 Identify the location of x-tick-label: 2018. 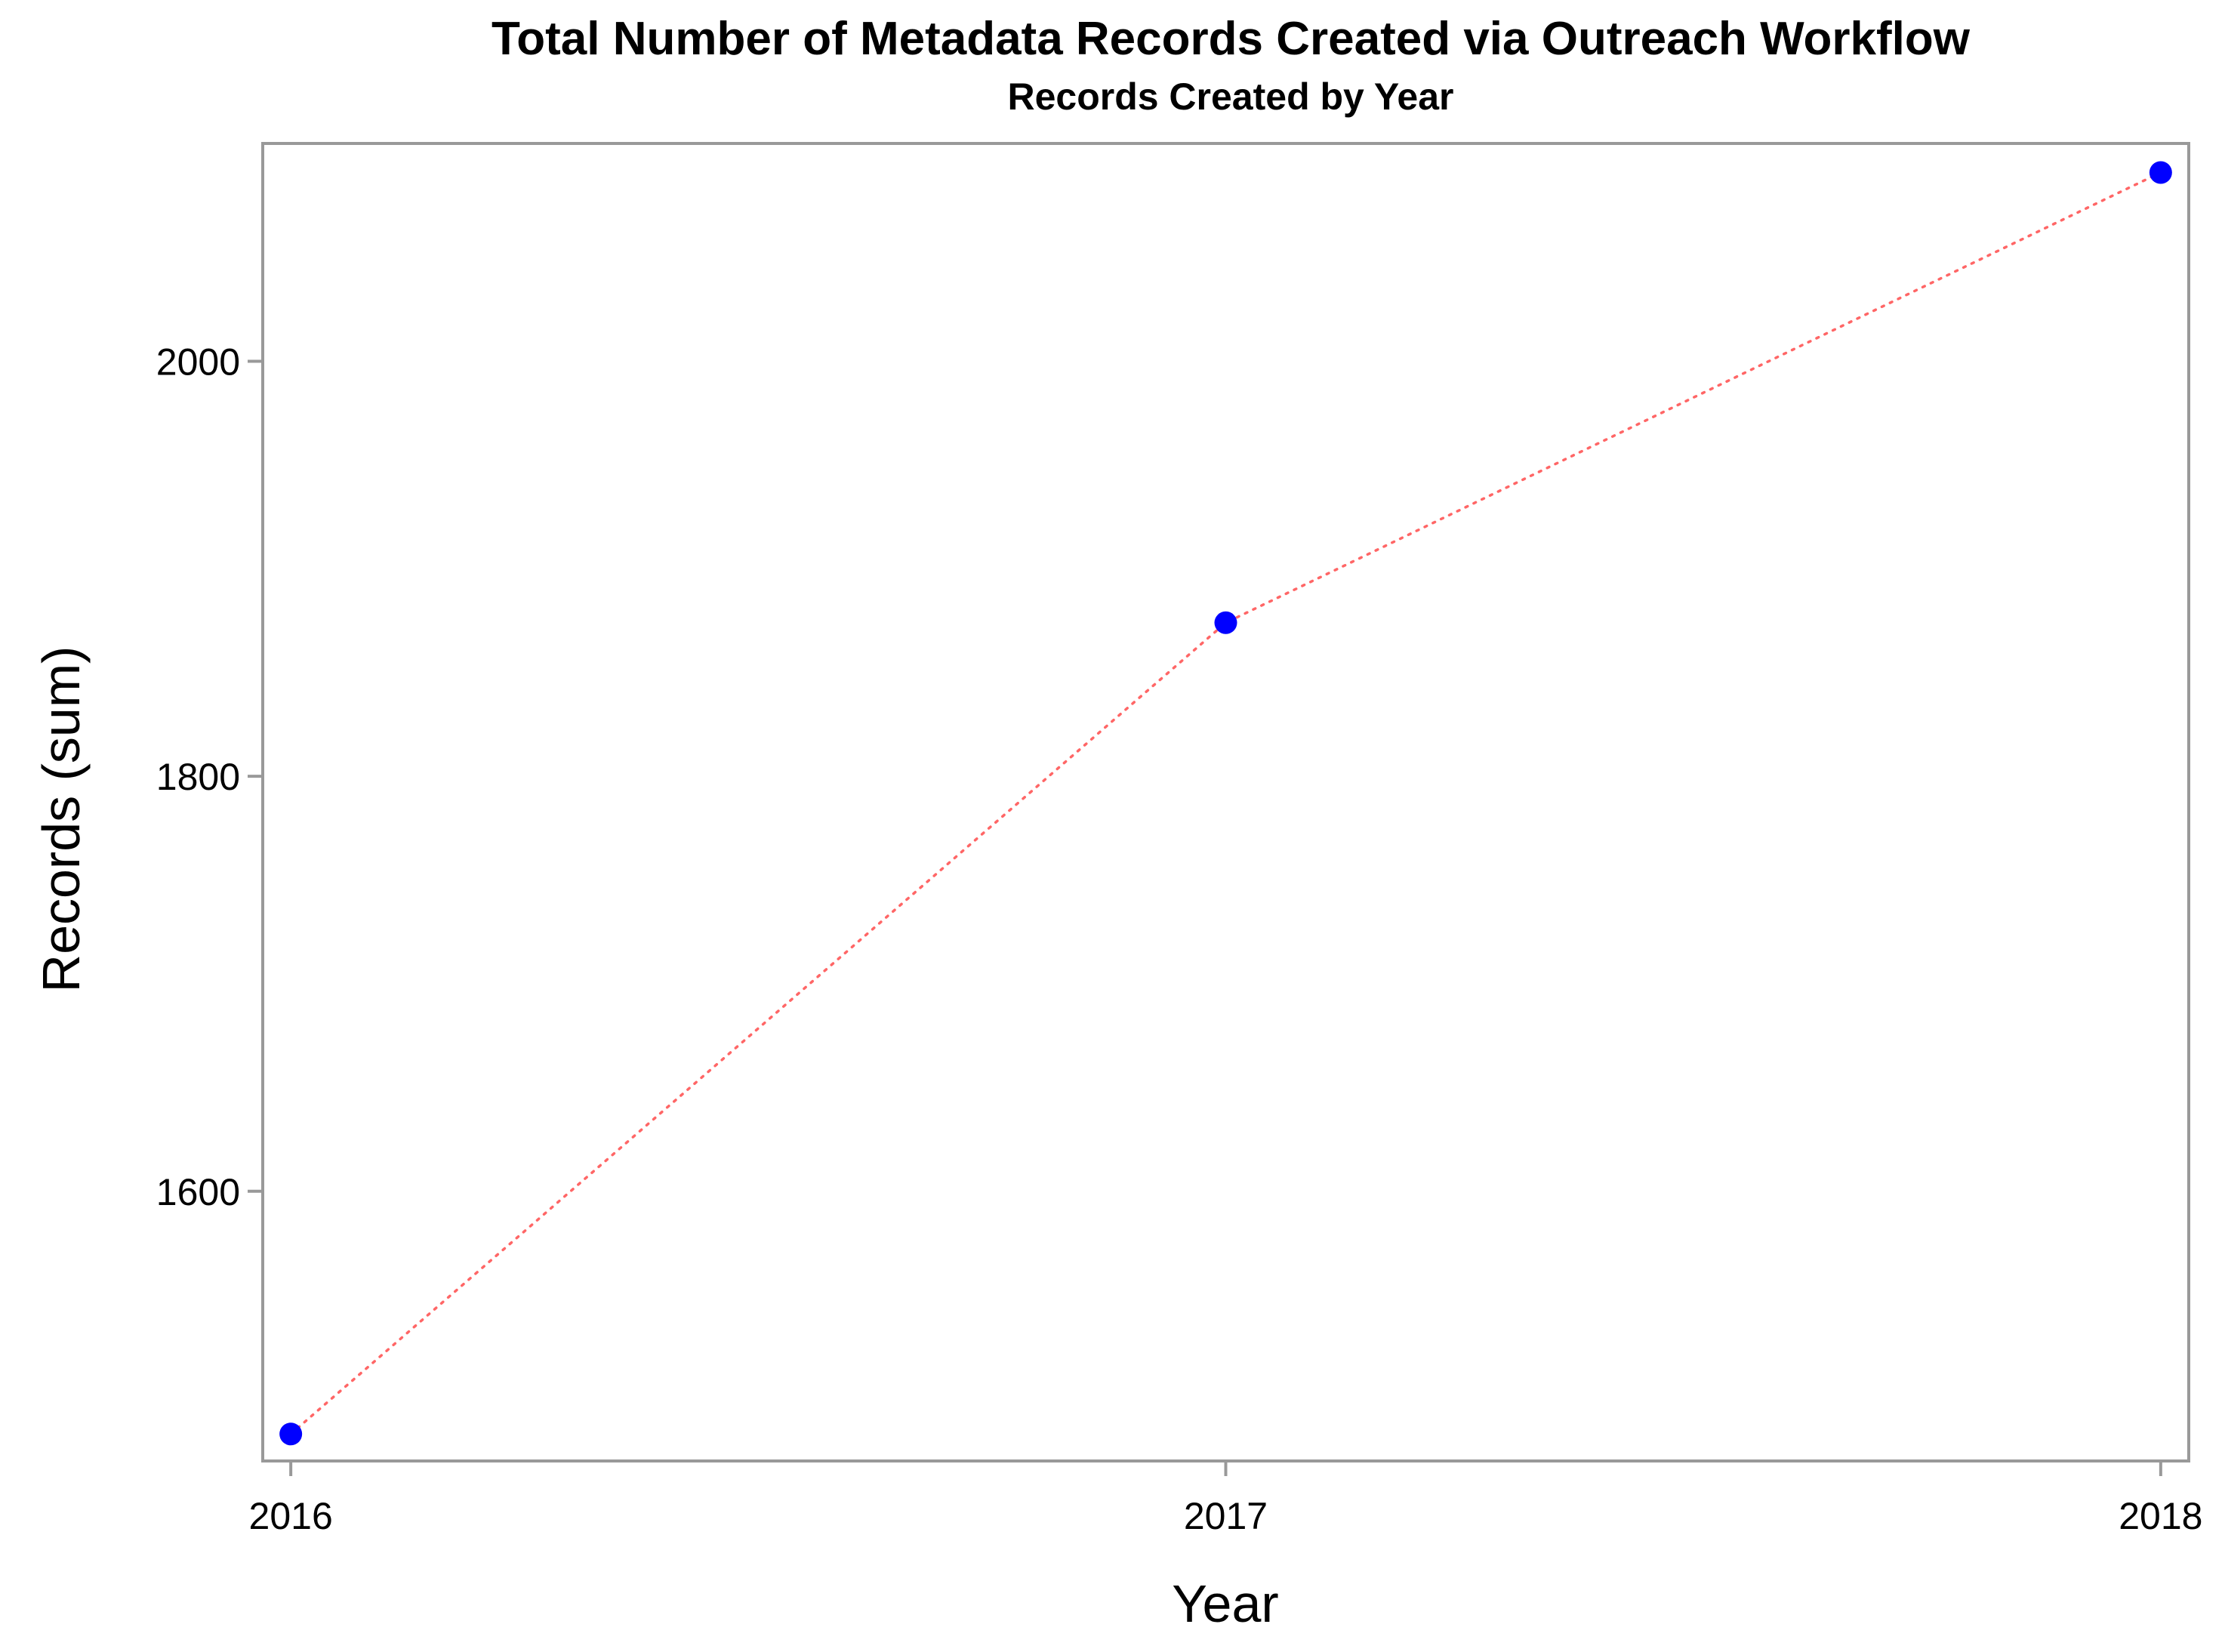
(2160, 1516).